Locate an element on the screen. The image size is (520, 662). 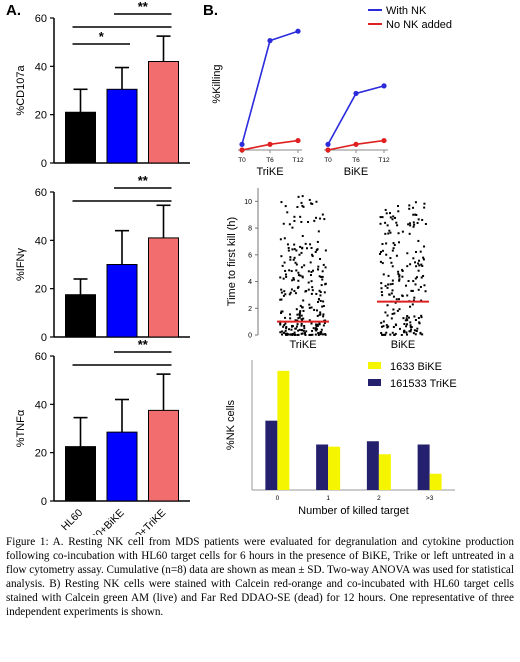
x-category-label: TriKE is located at coordinates (302, 345).